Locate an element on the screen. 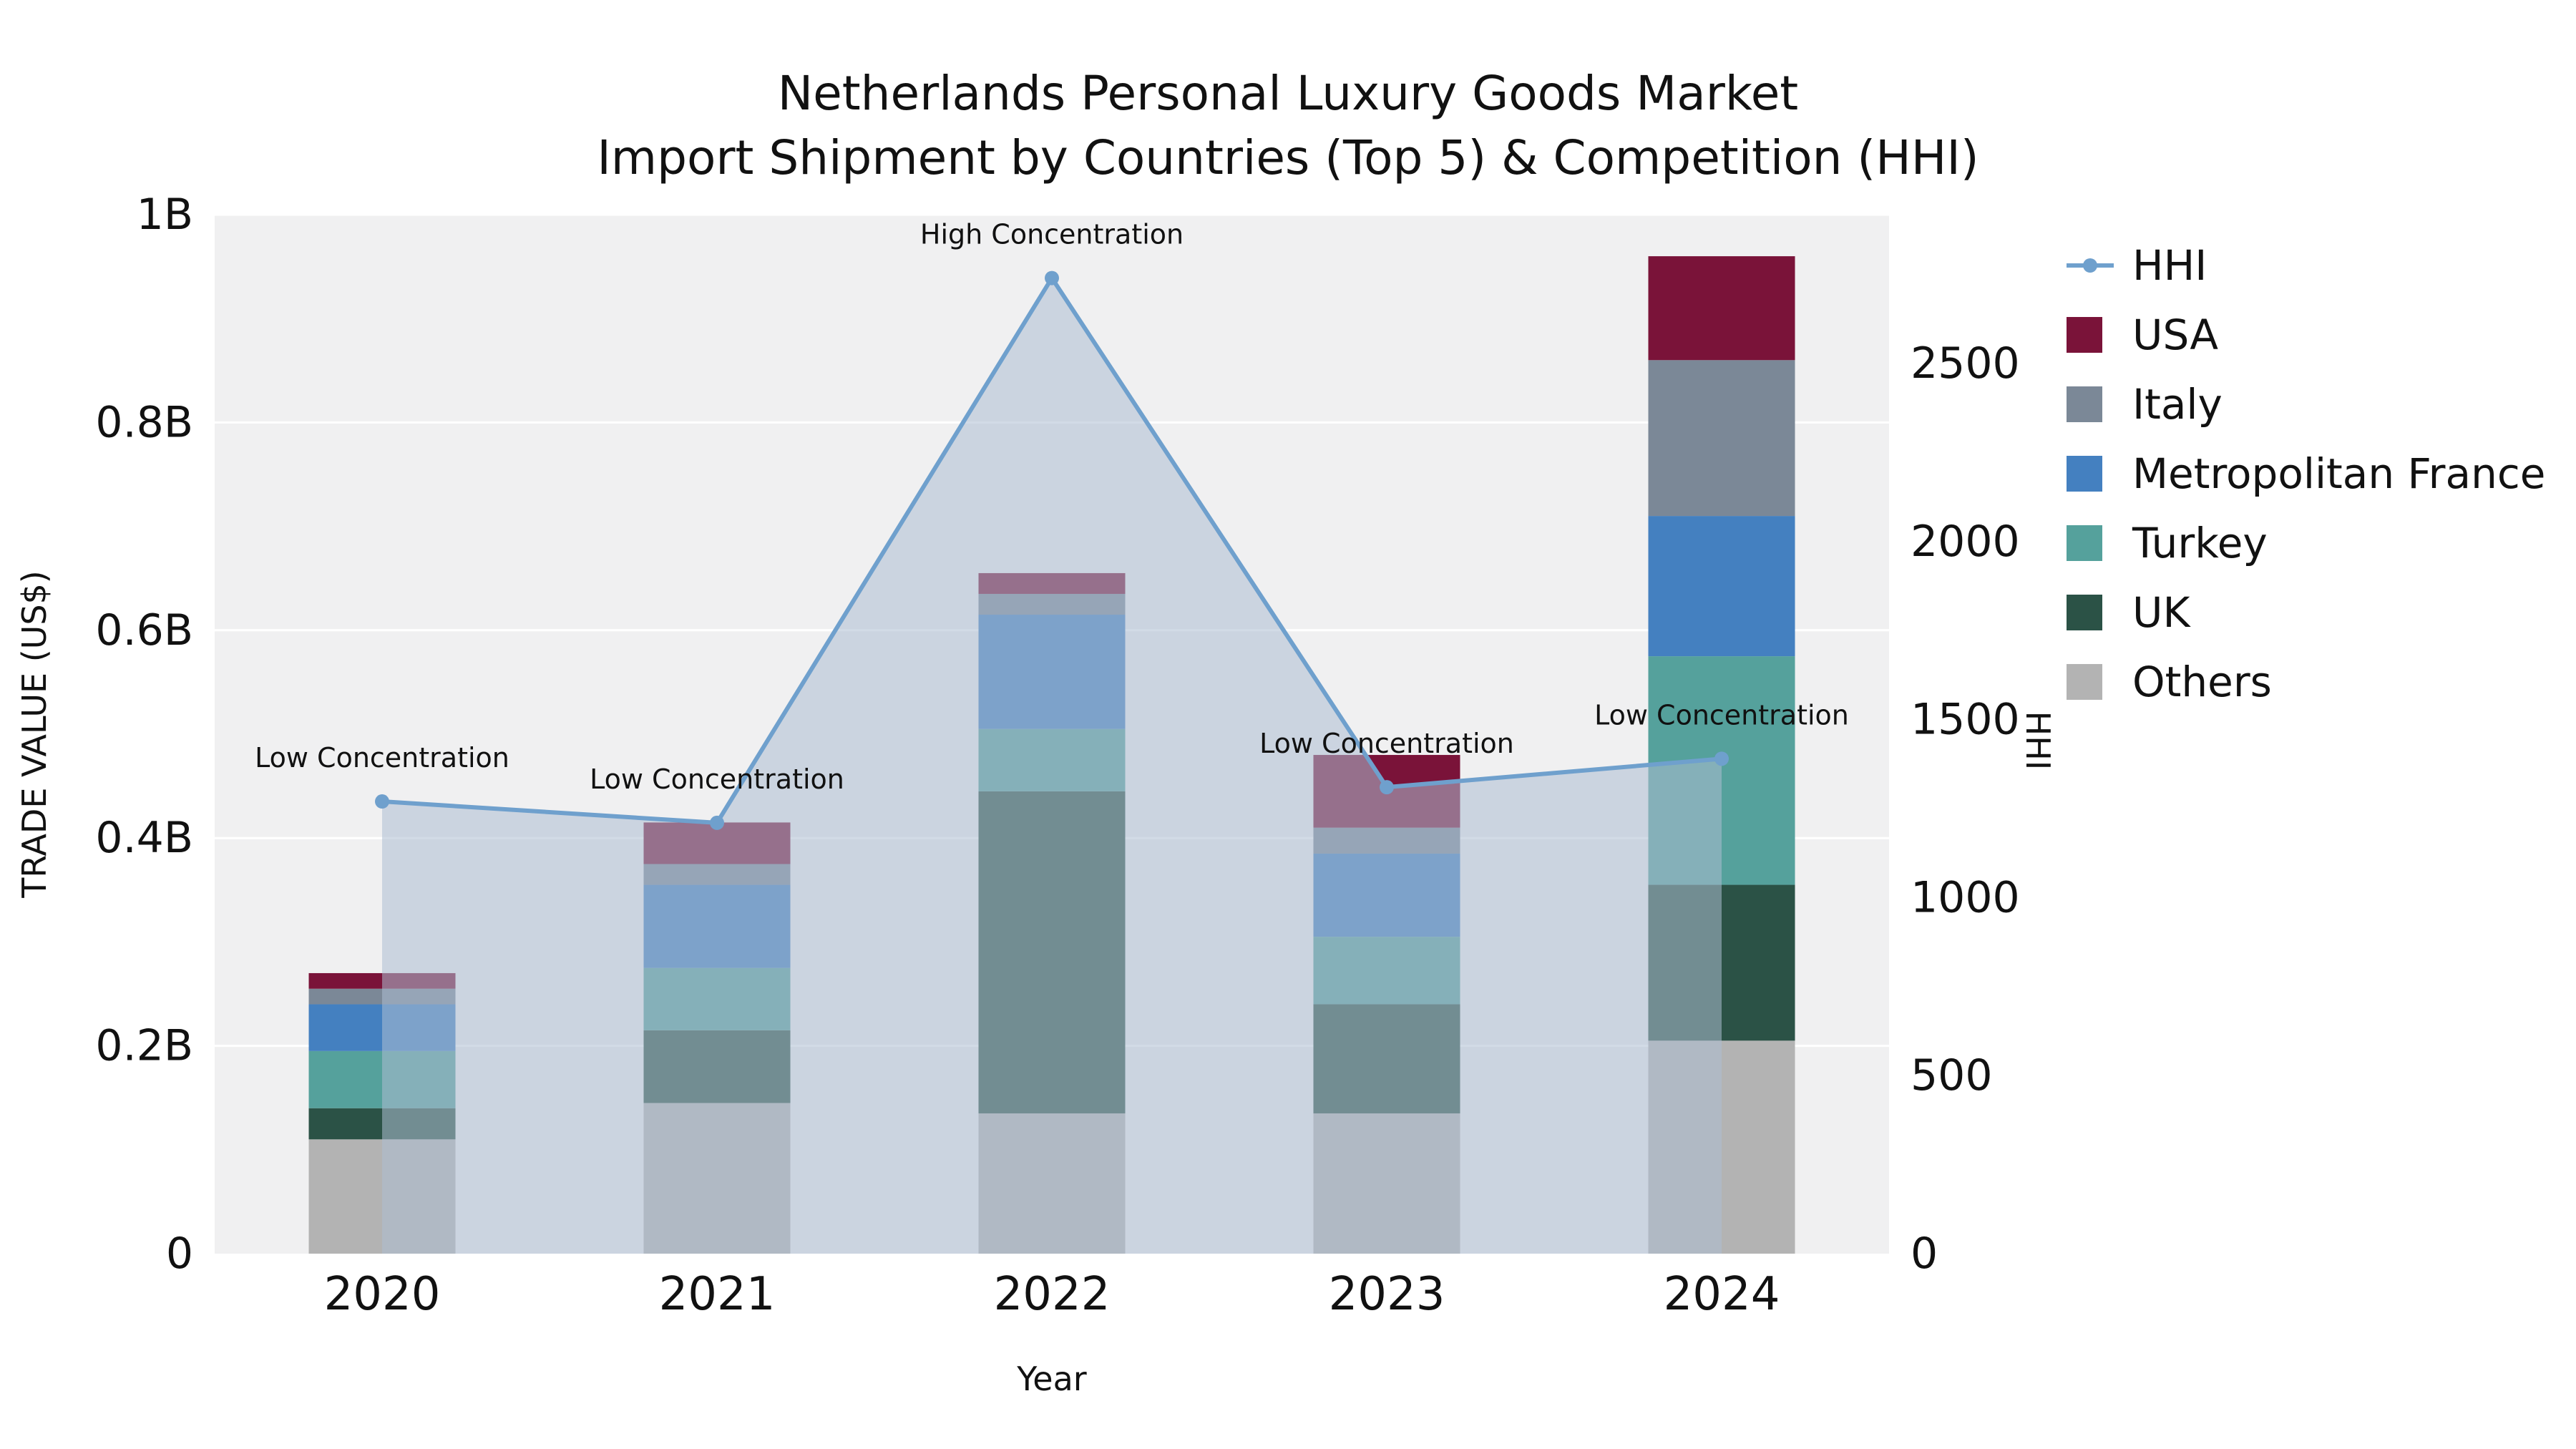  y-left-tick-0.2B: 0.2B is located at coordinates (144, 1046).